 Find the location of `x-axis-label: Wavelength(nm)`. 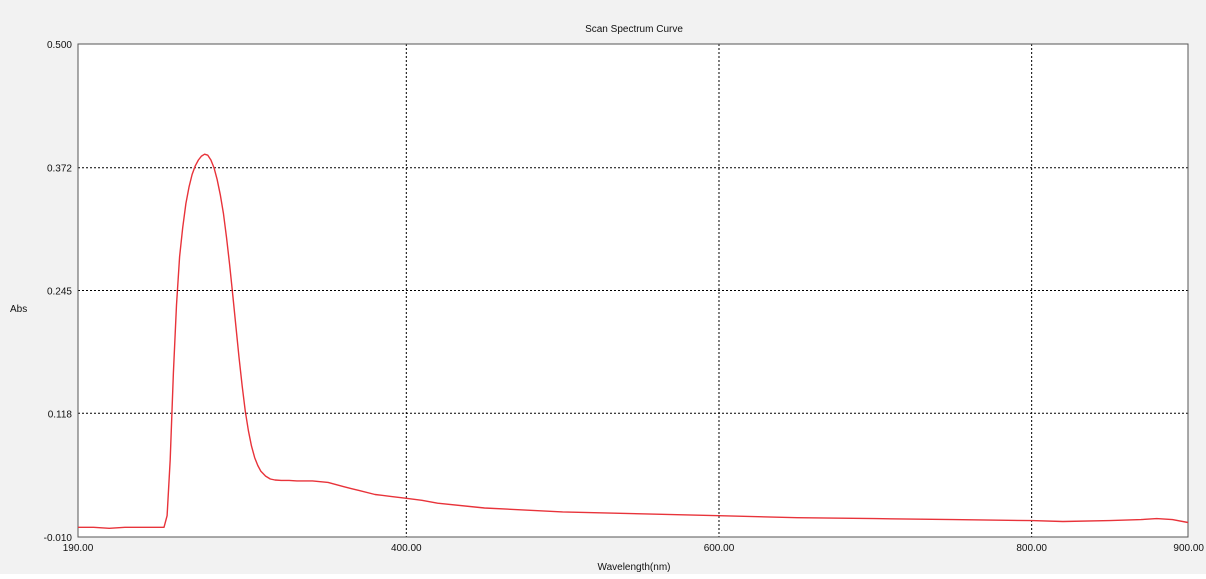

x-axis-label: Wavelength(nm) is located at coordinates (634, 567).